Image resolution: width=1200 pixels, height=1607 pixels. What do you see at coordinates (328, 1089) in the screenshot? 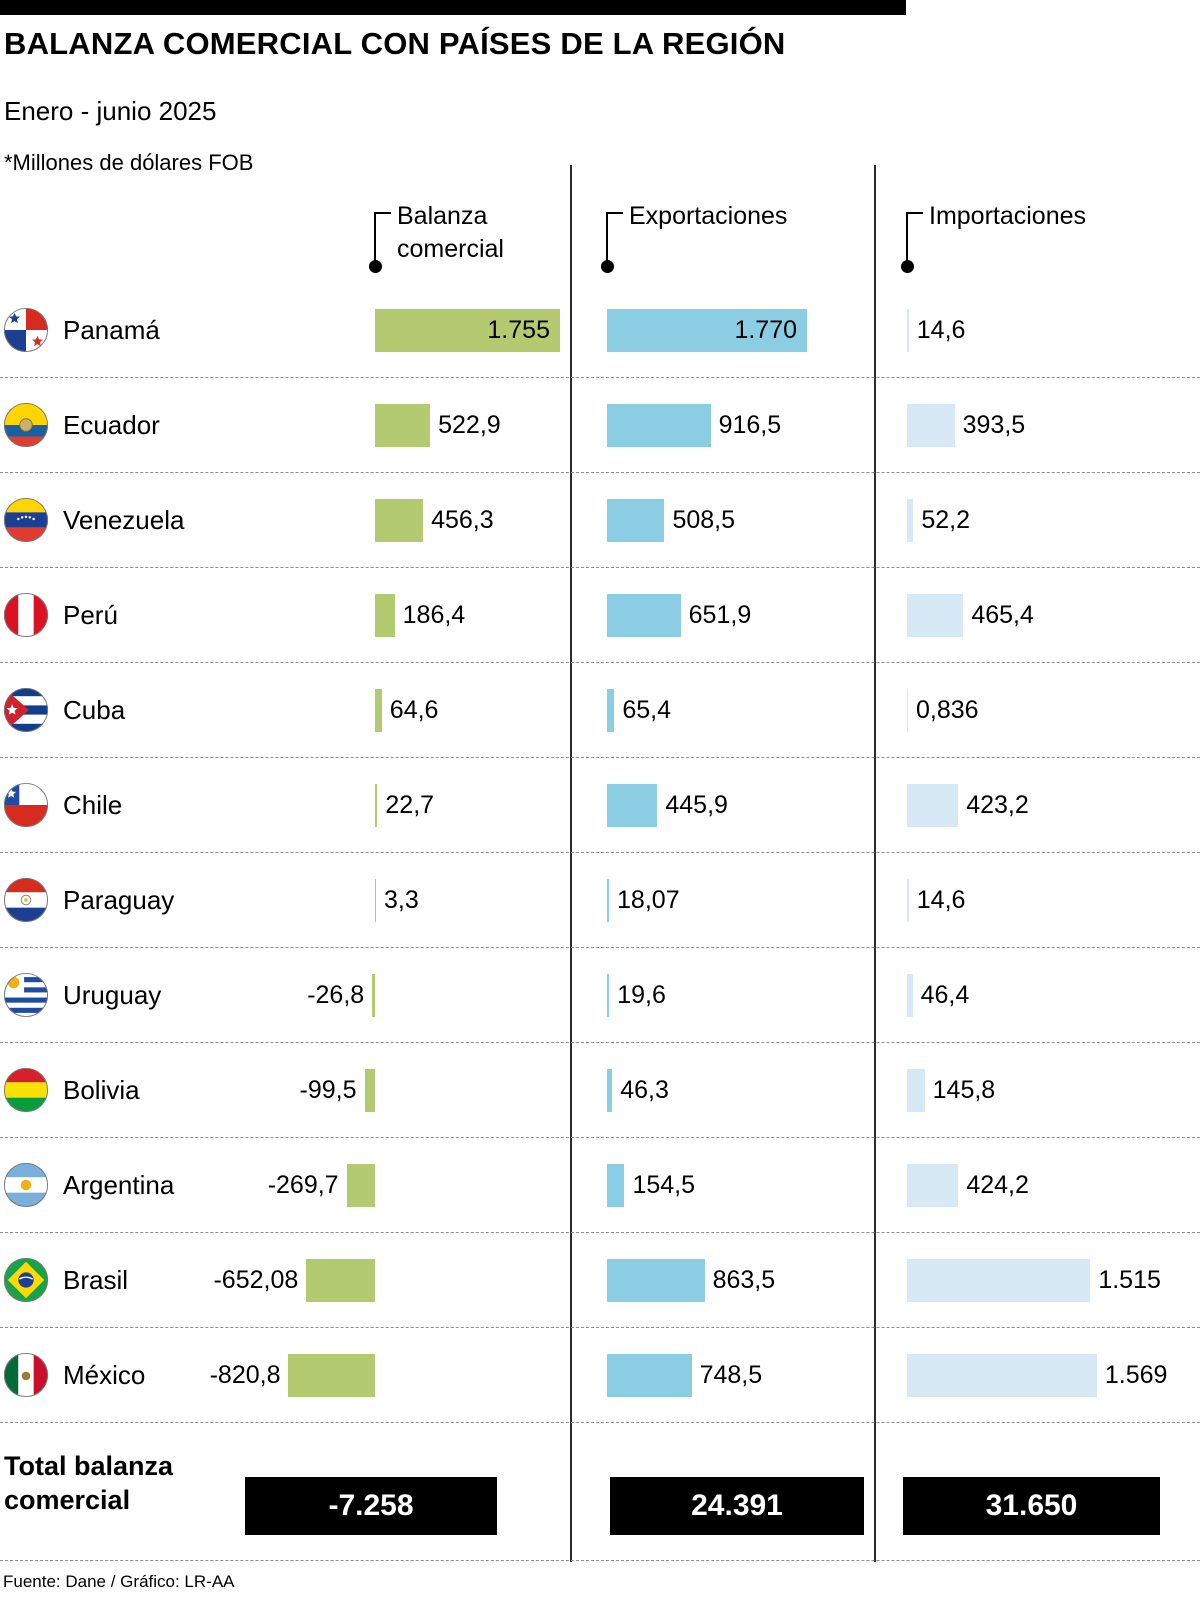
I see `value-label-balanza-comercial: -99,5` at bounding box center [328, 1089].